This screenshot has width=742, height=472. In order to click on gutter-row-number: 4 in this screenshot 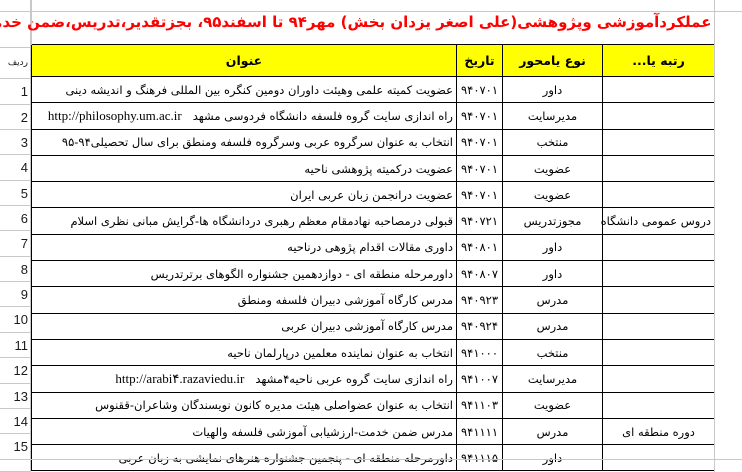, I will do `click(15, 168)`.